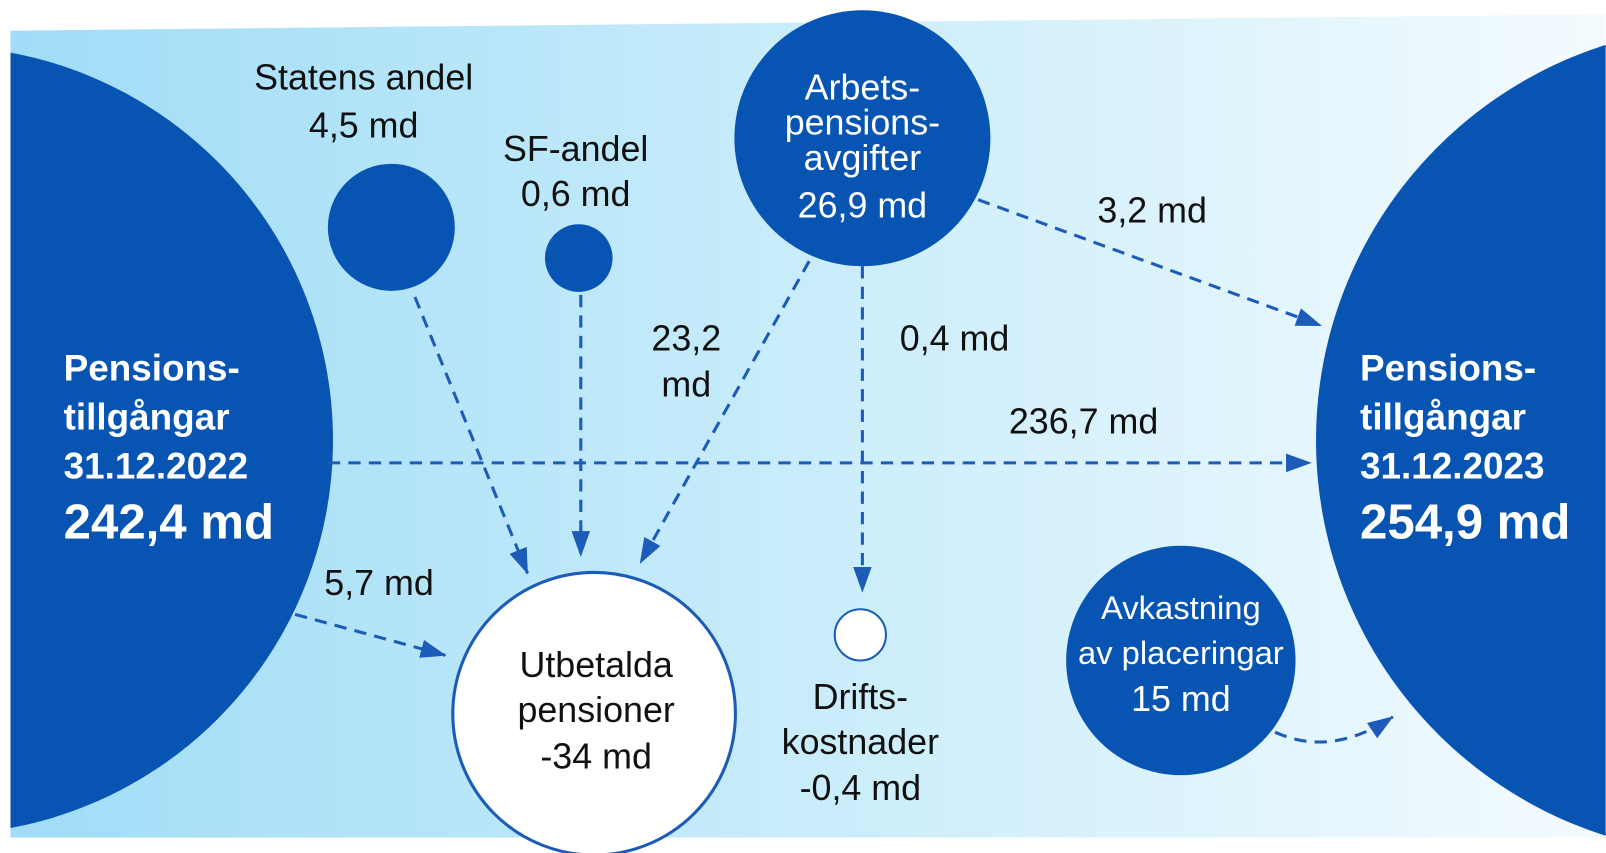 The image size is (1606, 853). Describe the element at coordinates (1181, 699) in the screenshot. I see `node-label: 15 md` at that location.